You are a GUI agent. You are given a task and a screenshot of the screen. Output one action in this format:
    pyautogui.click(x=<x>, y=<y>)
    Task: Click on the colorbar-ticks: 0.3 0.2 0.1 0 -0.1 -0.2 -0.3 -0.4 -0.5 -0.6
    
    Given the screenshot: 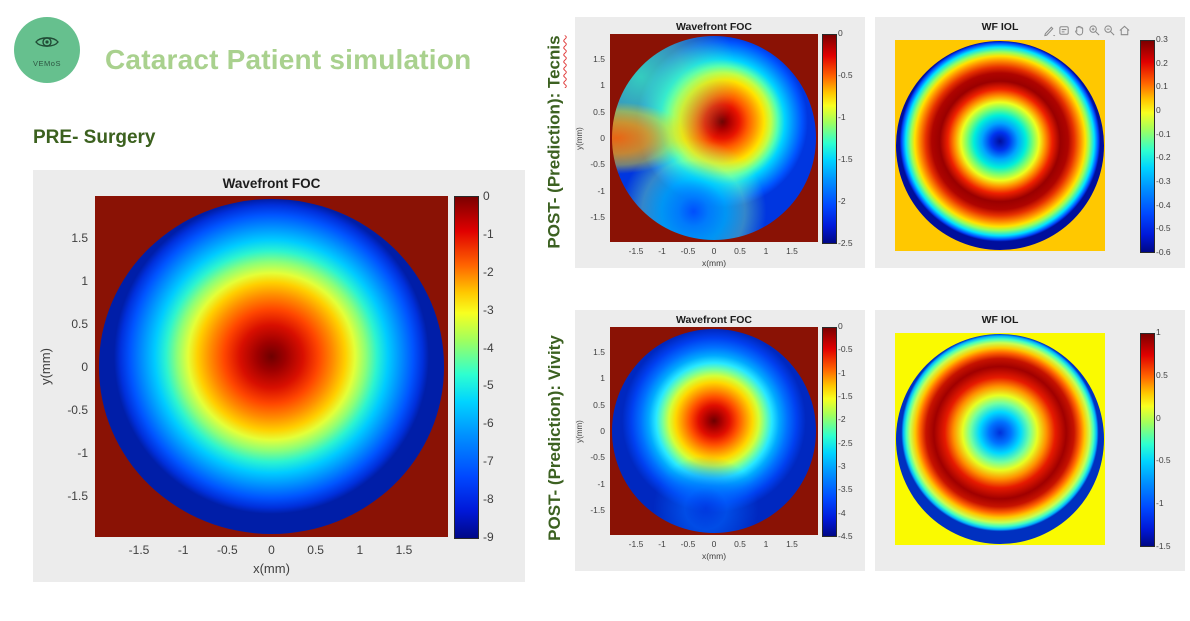 What is the action you would take?
    pyautogui.click(x=1173, y=145)
    